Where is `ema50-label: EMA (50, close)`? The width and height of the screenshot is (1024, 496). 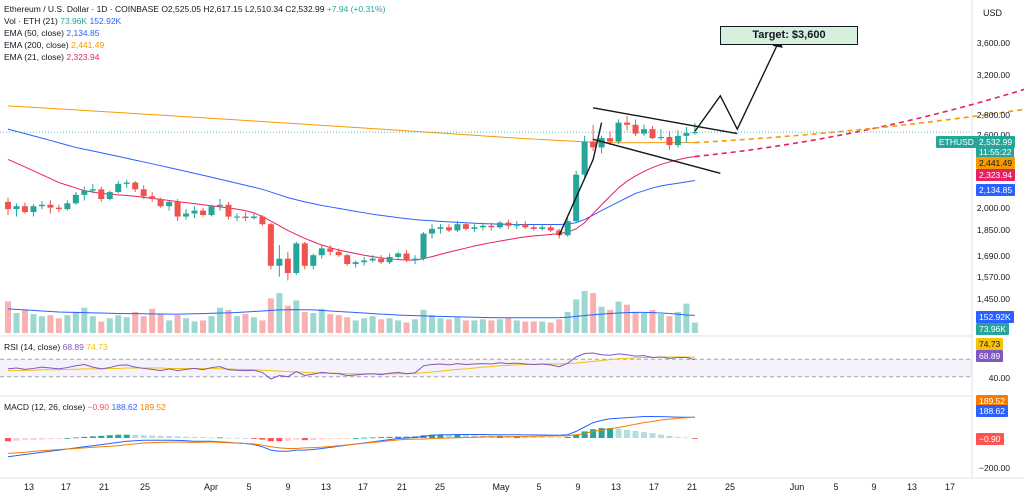 ema50-label: EMA (50, close) is located at coordinates (34, 33).